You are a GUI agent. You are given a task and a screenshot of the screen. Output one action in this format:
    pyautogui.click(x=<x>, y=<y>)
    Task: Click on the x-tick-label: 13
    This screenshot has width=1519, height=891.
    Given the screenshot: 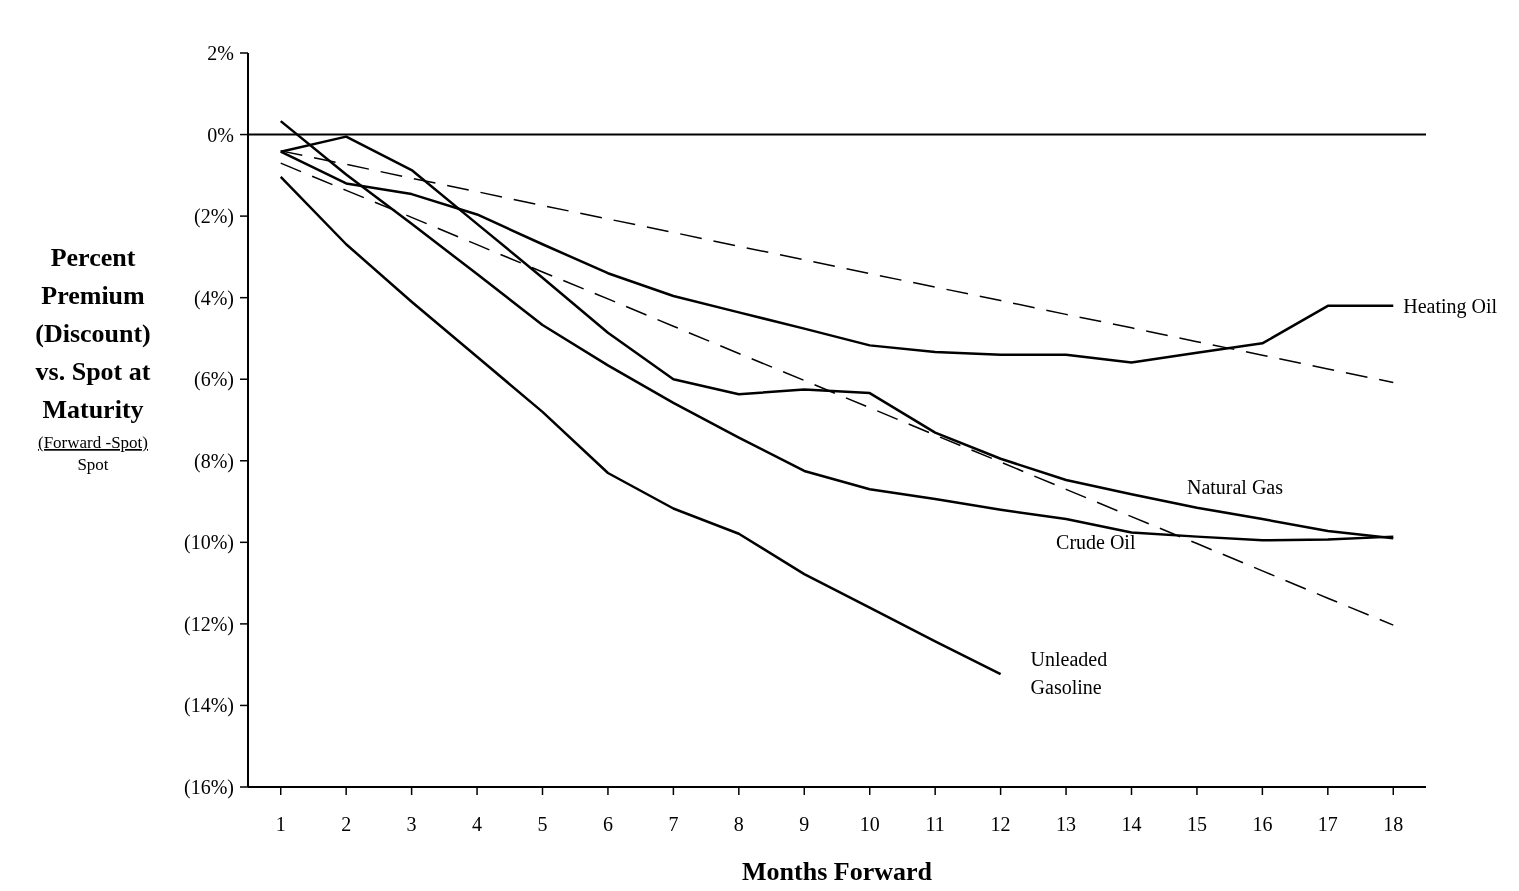 What is the action you would take?
    pyautogui.click(x=1066, y=824)
    